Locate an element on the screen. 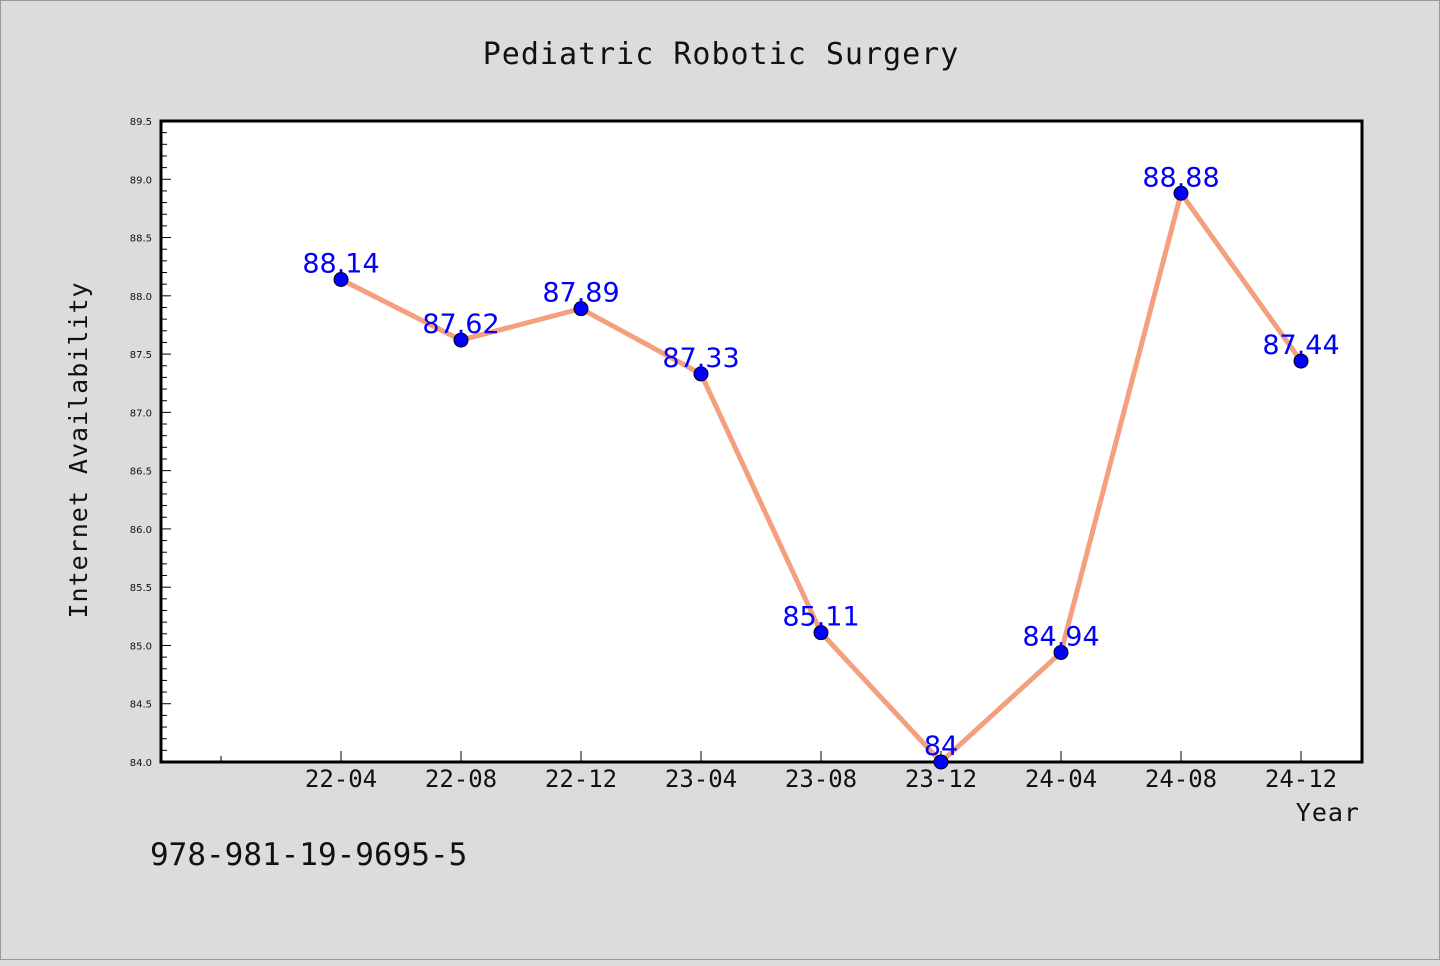 The image size is (1440, 966). x-tick-label: 22-08 is located at coordinates (461, 779).